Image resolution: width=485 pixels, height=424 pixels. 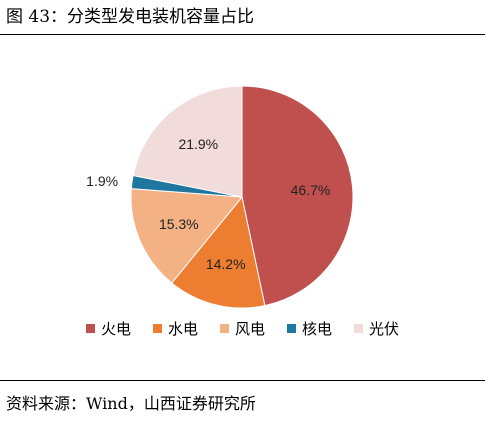 What do you see at coordinates (242, 34) in the screenshot?
I see `title-divider` at bounding box center [242, 34].